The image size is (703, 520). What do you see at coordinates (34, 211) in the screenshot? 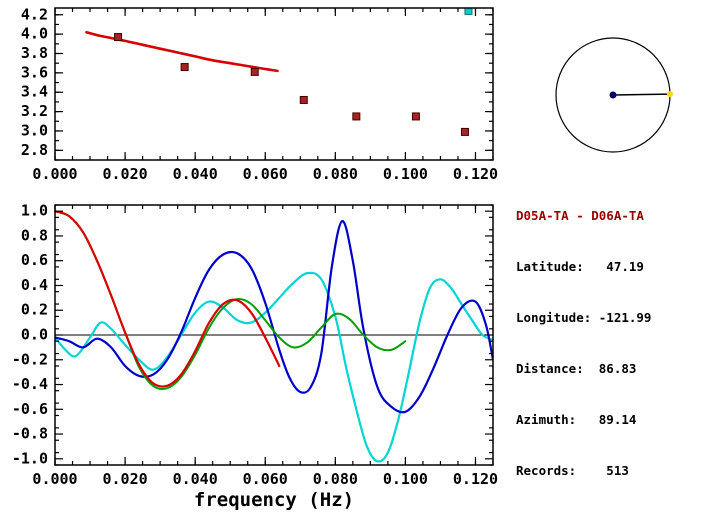
I see `y-tick-label: 1.0` at bounding box center [34, 211].